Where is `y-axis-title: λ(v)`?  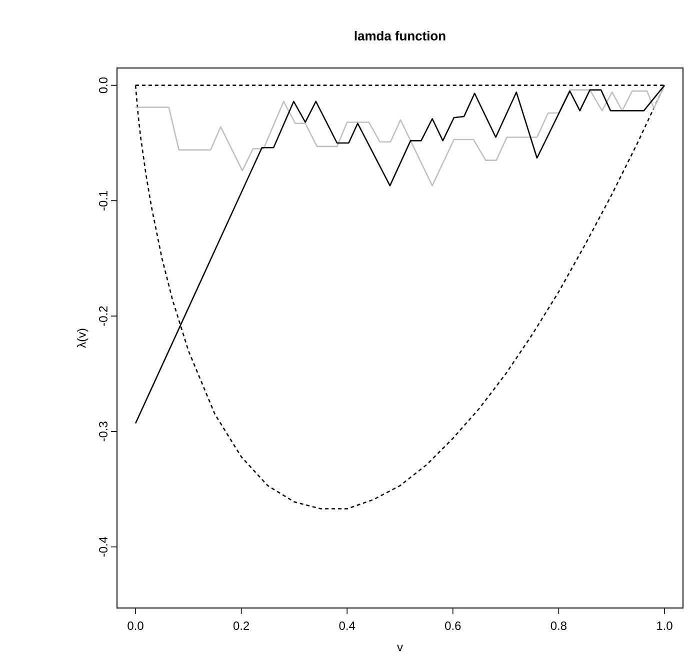
y-axis-title: λ(v) is located at coordinates (82, 338).